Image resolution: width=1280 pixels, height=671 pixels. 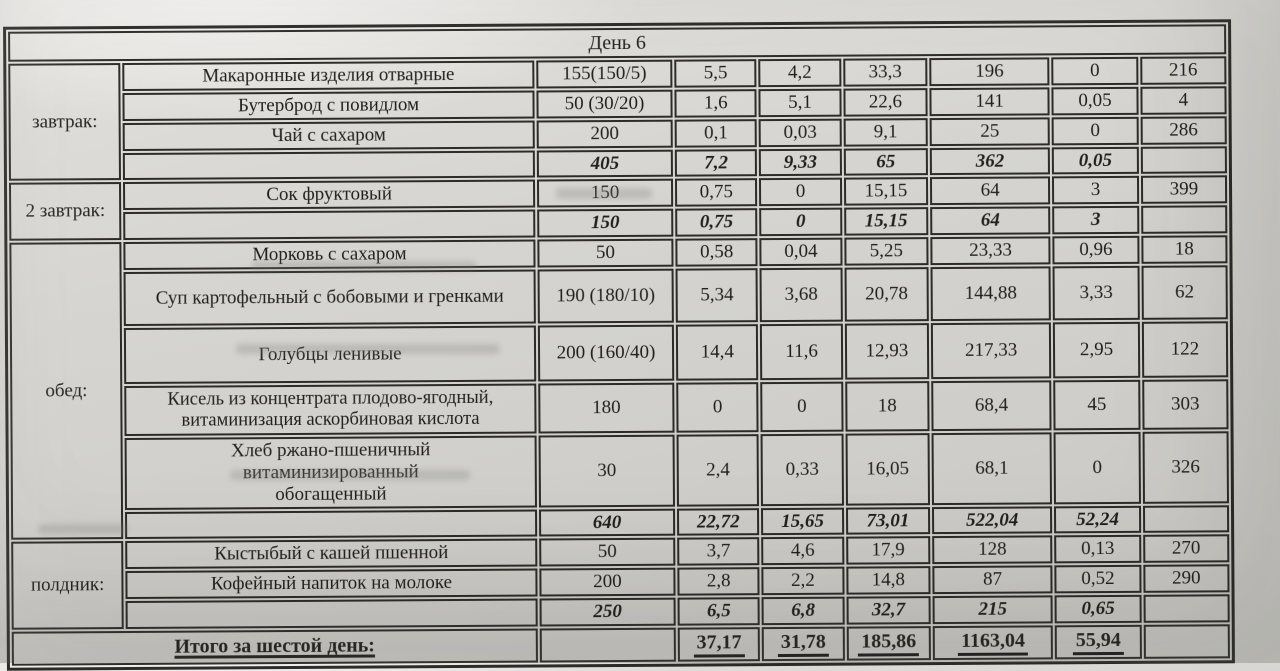 I want to click on nutrient-value: 5,25, so click(x=886, y=251).